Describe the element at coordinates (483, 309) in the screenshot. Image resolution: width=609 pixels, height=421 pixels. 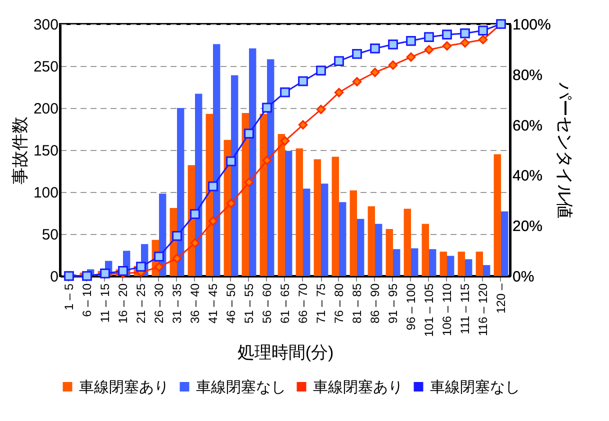
I see `x-tick-label: 116 – 120` at that location.